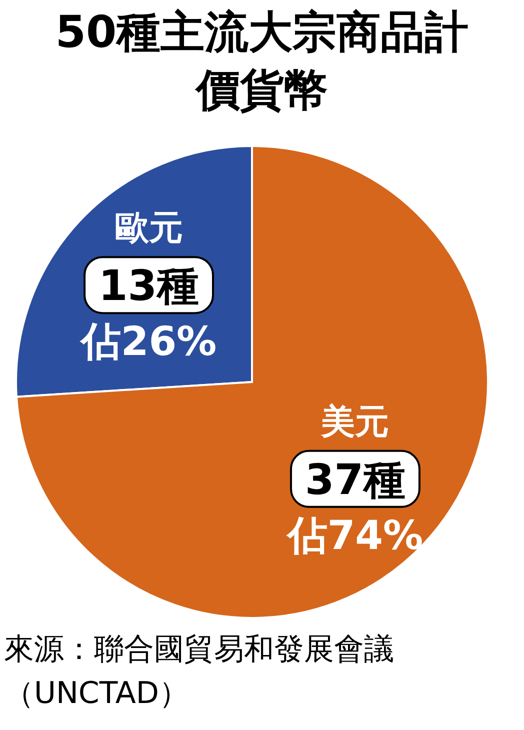  What do you see at coordinates (355, 422) in the screenshot?
I see `slice-label: 美元` at bounding box center [355, 422].